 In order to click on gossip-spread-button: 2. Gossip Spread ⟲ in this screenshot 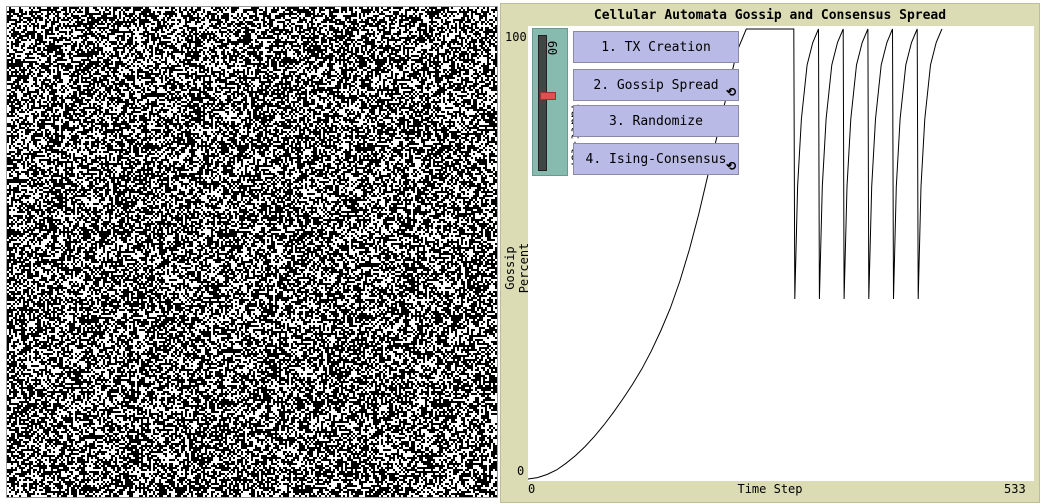, I will do `click(656, 85)`.